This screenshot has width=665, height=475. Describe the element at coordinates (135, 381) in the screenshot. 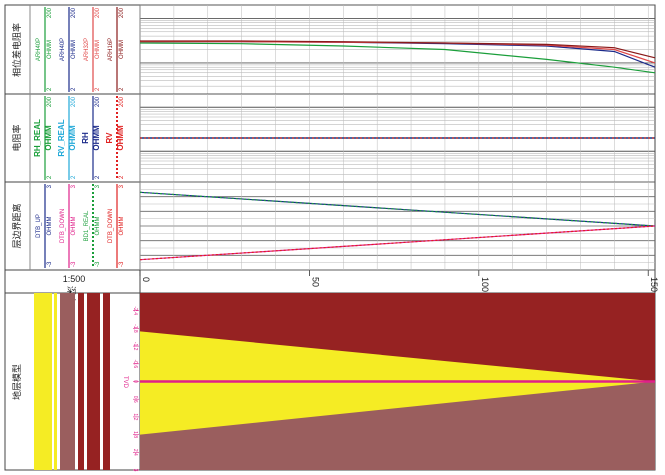

I see `tvd-tick-label: 0` at that location.